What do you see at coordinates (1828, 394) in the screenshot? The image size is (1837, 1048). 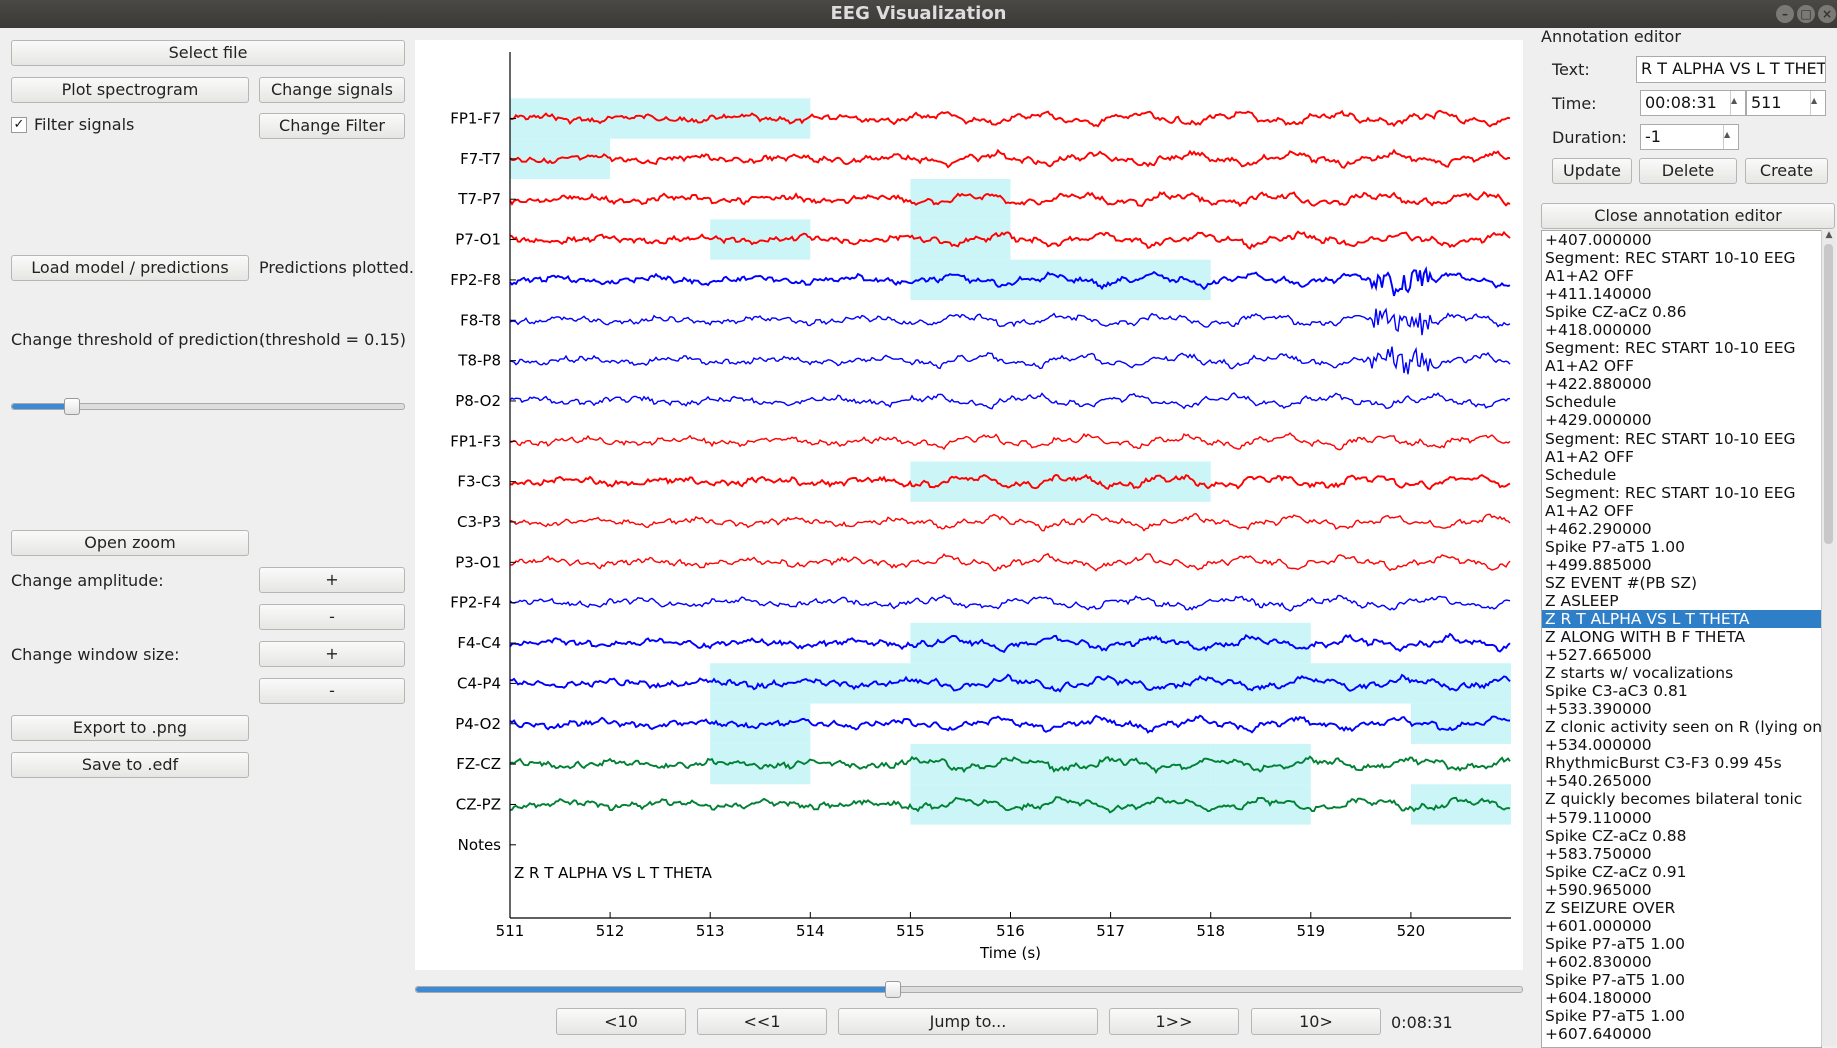 I see `scroll-thumb` at bounding box center [1828, 394].